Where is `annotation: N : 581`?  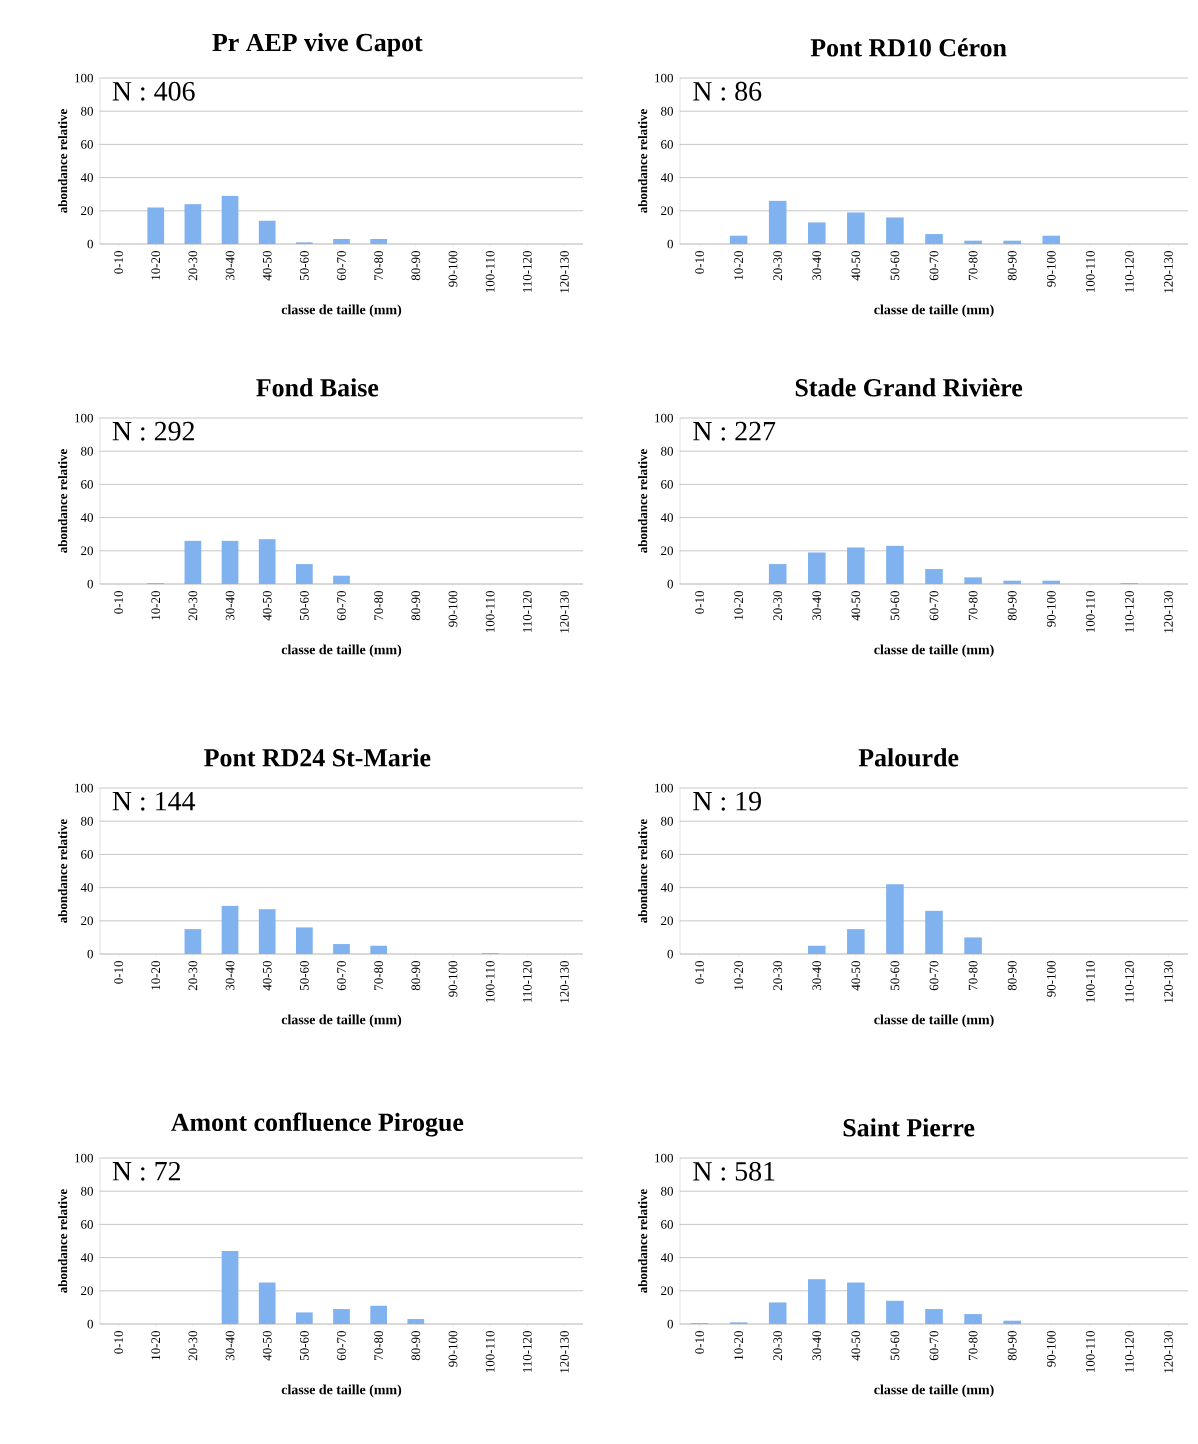
annotation: N : 581 is located at coordinates (734, 1171).